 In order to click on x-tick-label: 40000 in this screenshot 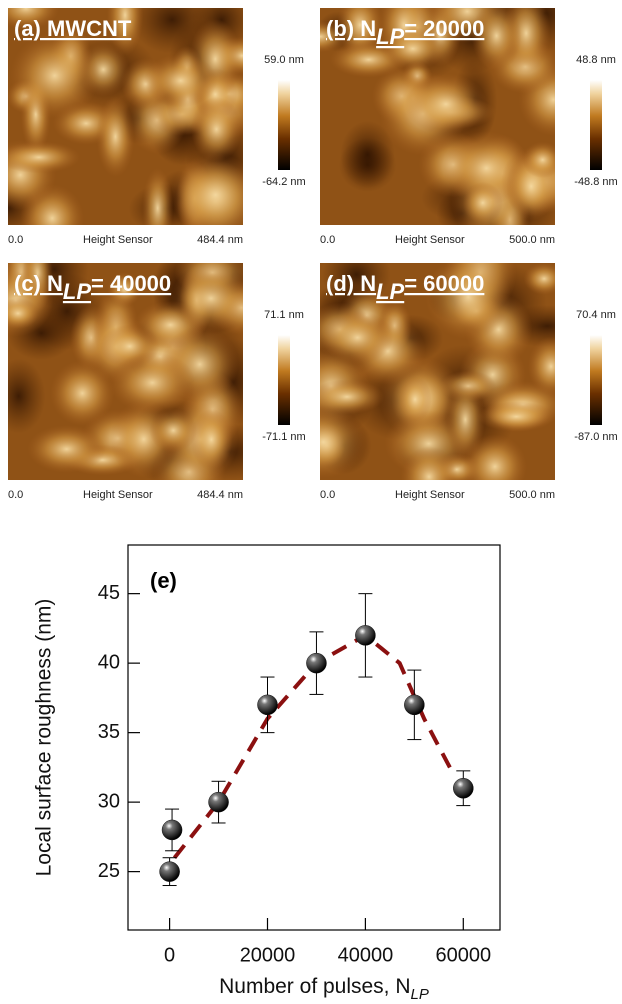, I will do `click(366, 955)`.